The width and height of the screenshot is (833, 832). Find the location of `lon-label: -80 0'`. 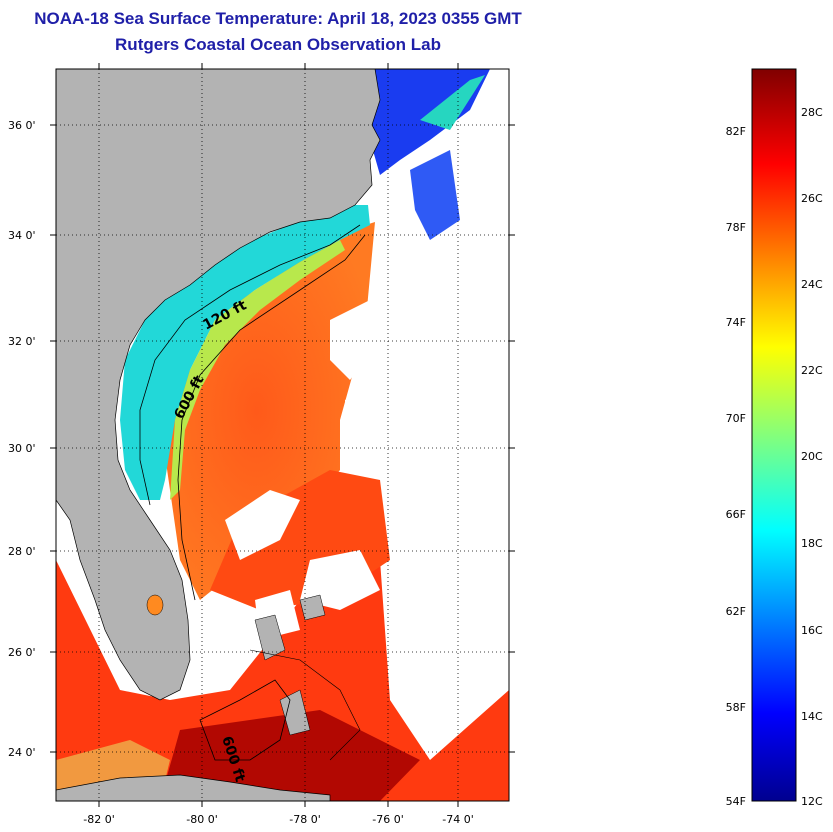

lon-label: -80 0' is located at coordinates (202, 819).